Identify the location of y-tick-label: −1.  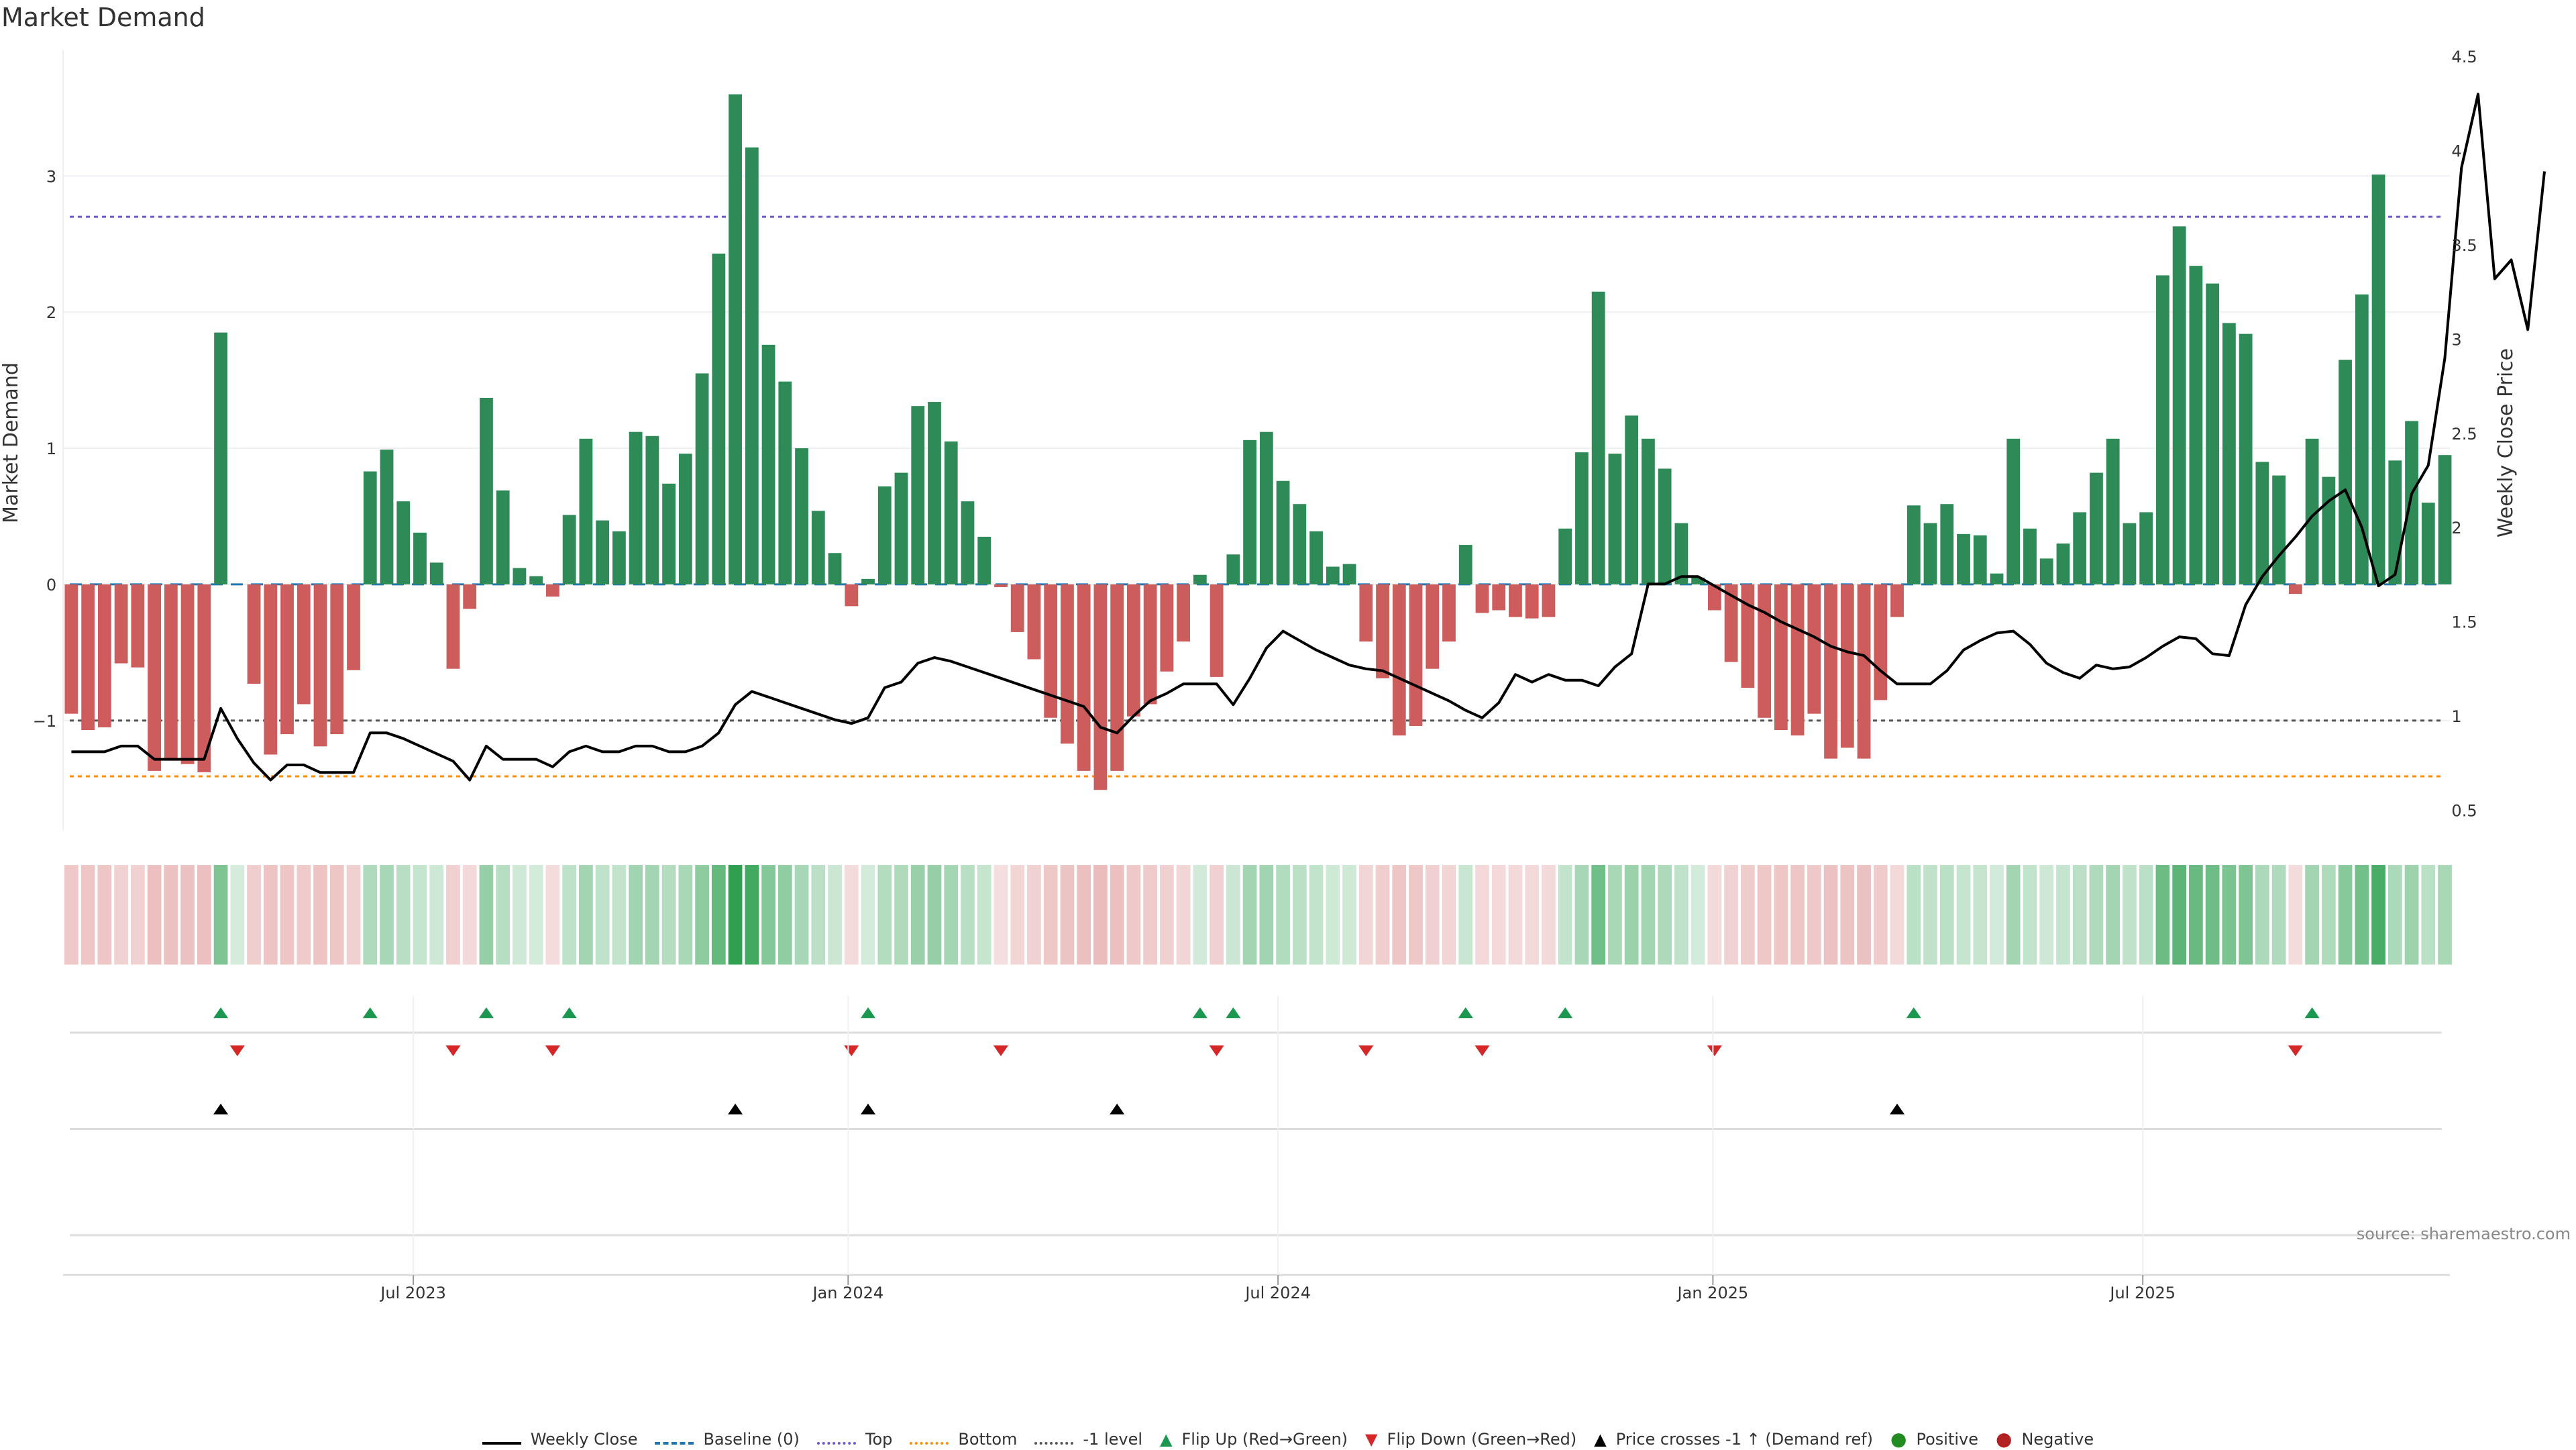
(44, 721).